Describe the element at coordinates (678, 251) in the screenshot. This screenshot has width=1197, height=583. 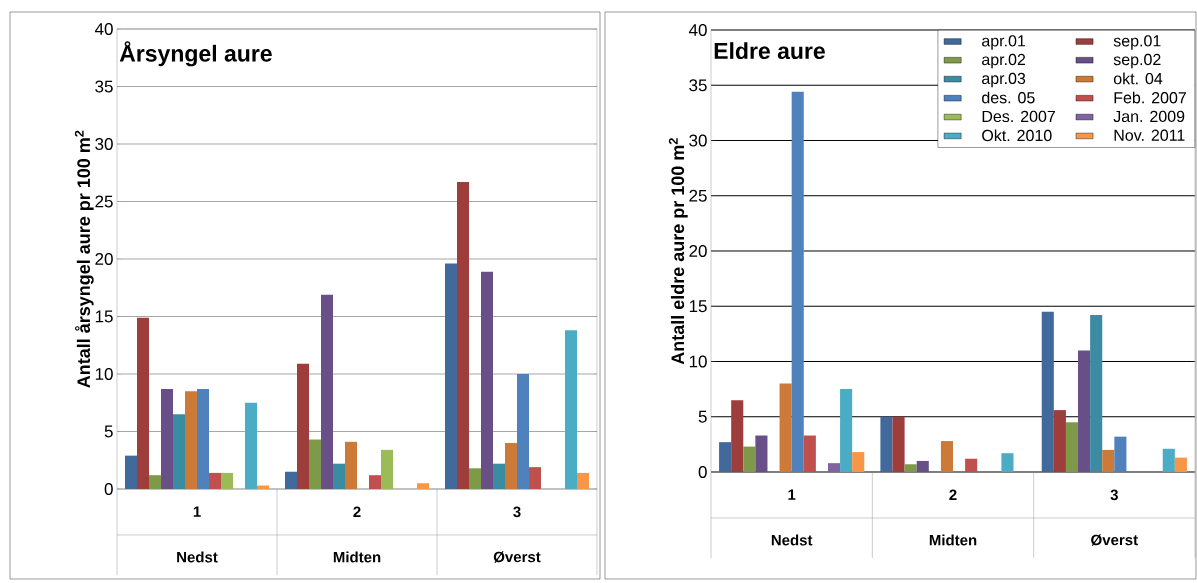
I see `y-axis-title: Antall eldre aure pr 100 m$^{2}$` at that location.